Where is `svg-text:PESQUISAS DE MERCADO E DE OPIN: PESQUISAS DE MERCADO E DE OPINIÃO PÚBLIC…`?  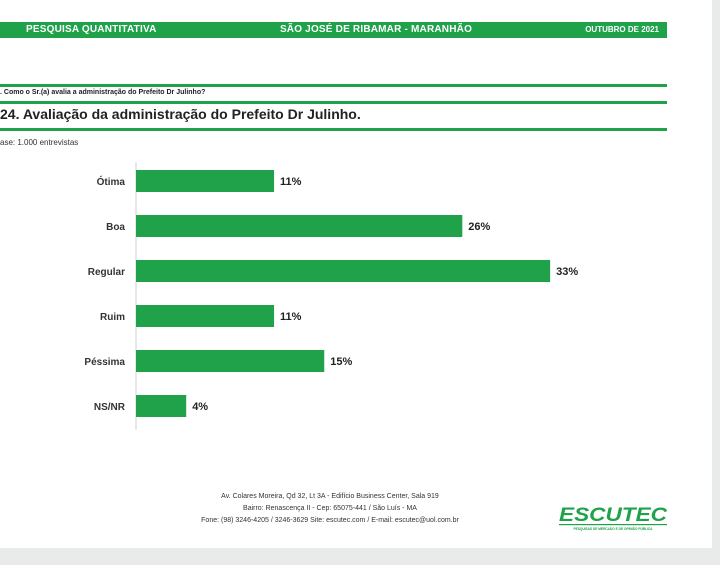 svg-text:PESQUISAS DE MERCADO E DE OPIN: PESQUISAS DE MERCADO E DE OPINIÃO PÚBLIC… is located at coordinates (614, 528).